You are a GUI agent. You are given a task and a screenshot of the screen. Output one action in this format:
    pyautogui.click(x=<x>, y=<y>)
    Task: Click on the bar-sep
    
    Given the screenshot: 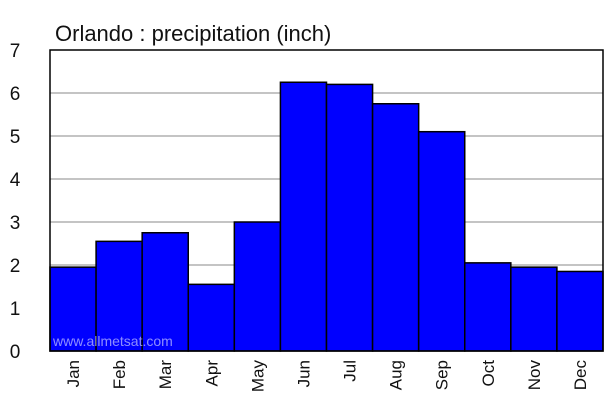 What is the action you would take?
    pyautogui.click(x=441, y=241)
    